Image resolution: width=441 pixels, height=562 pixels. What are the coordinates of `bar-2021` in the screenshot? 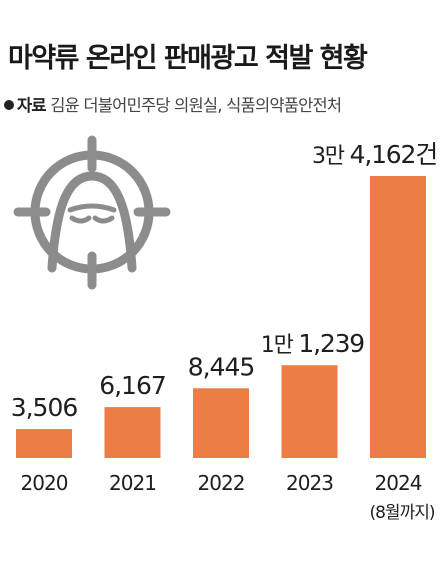 It's located at (132, 432).